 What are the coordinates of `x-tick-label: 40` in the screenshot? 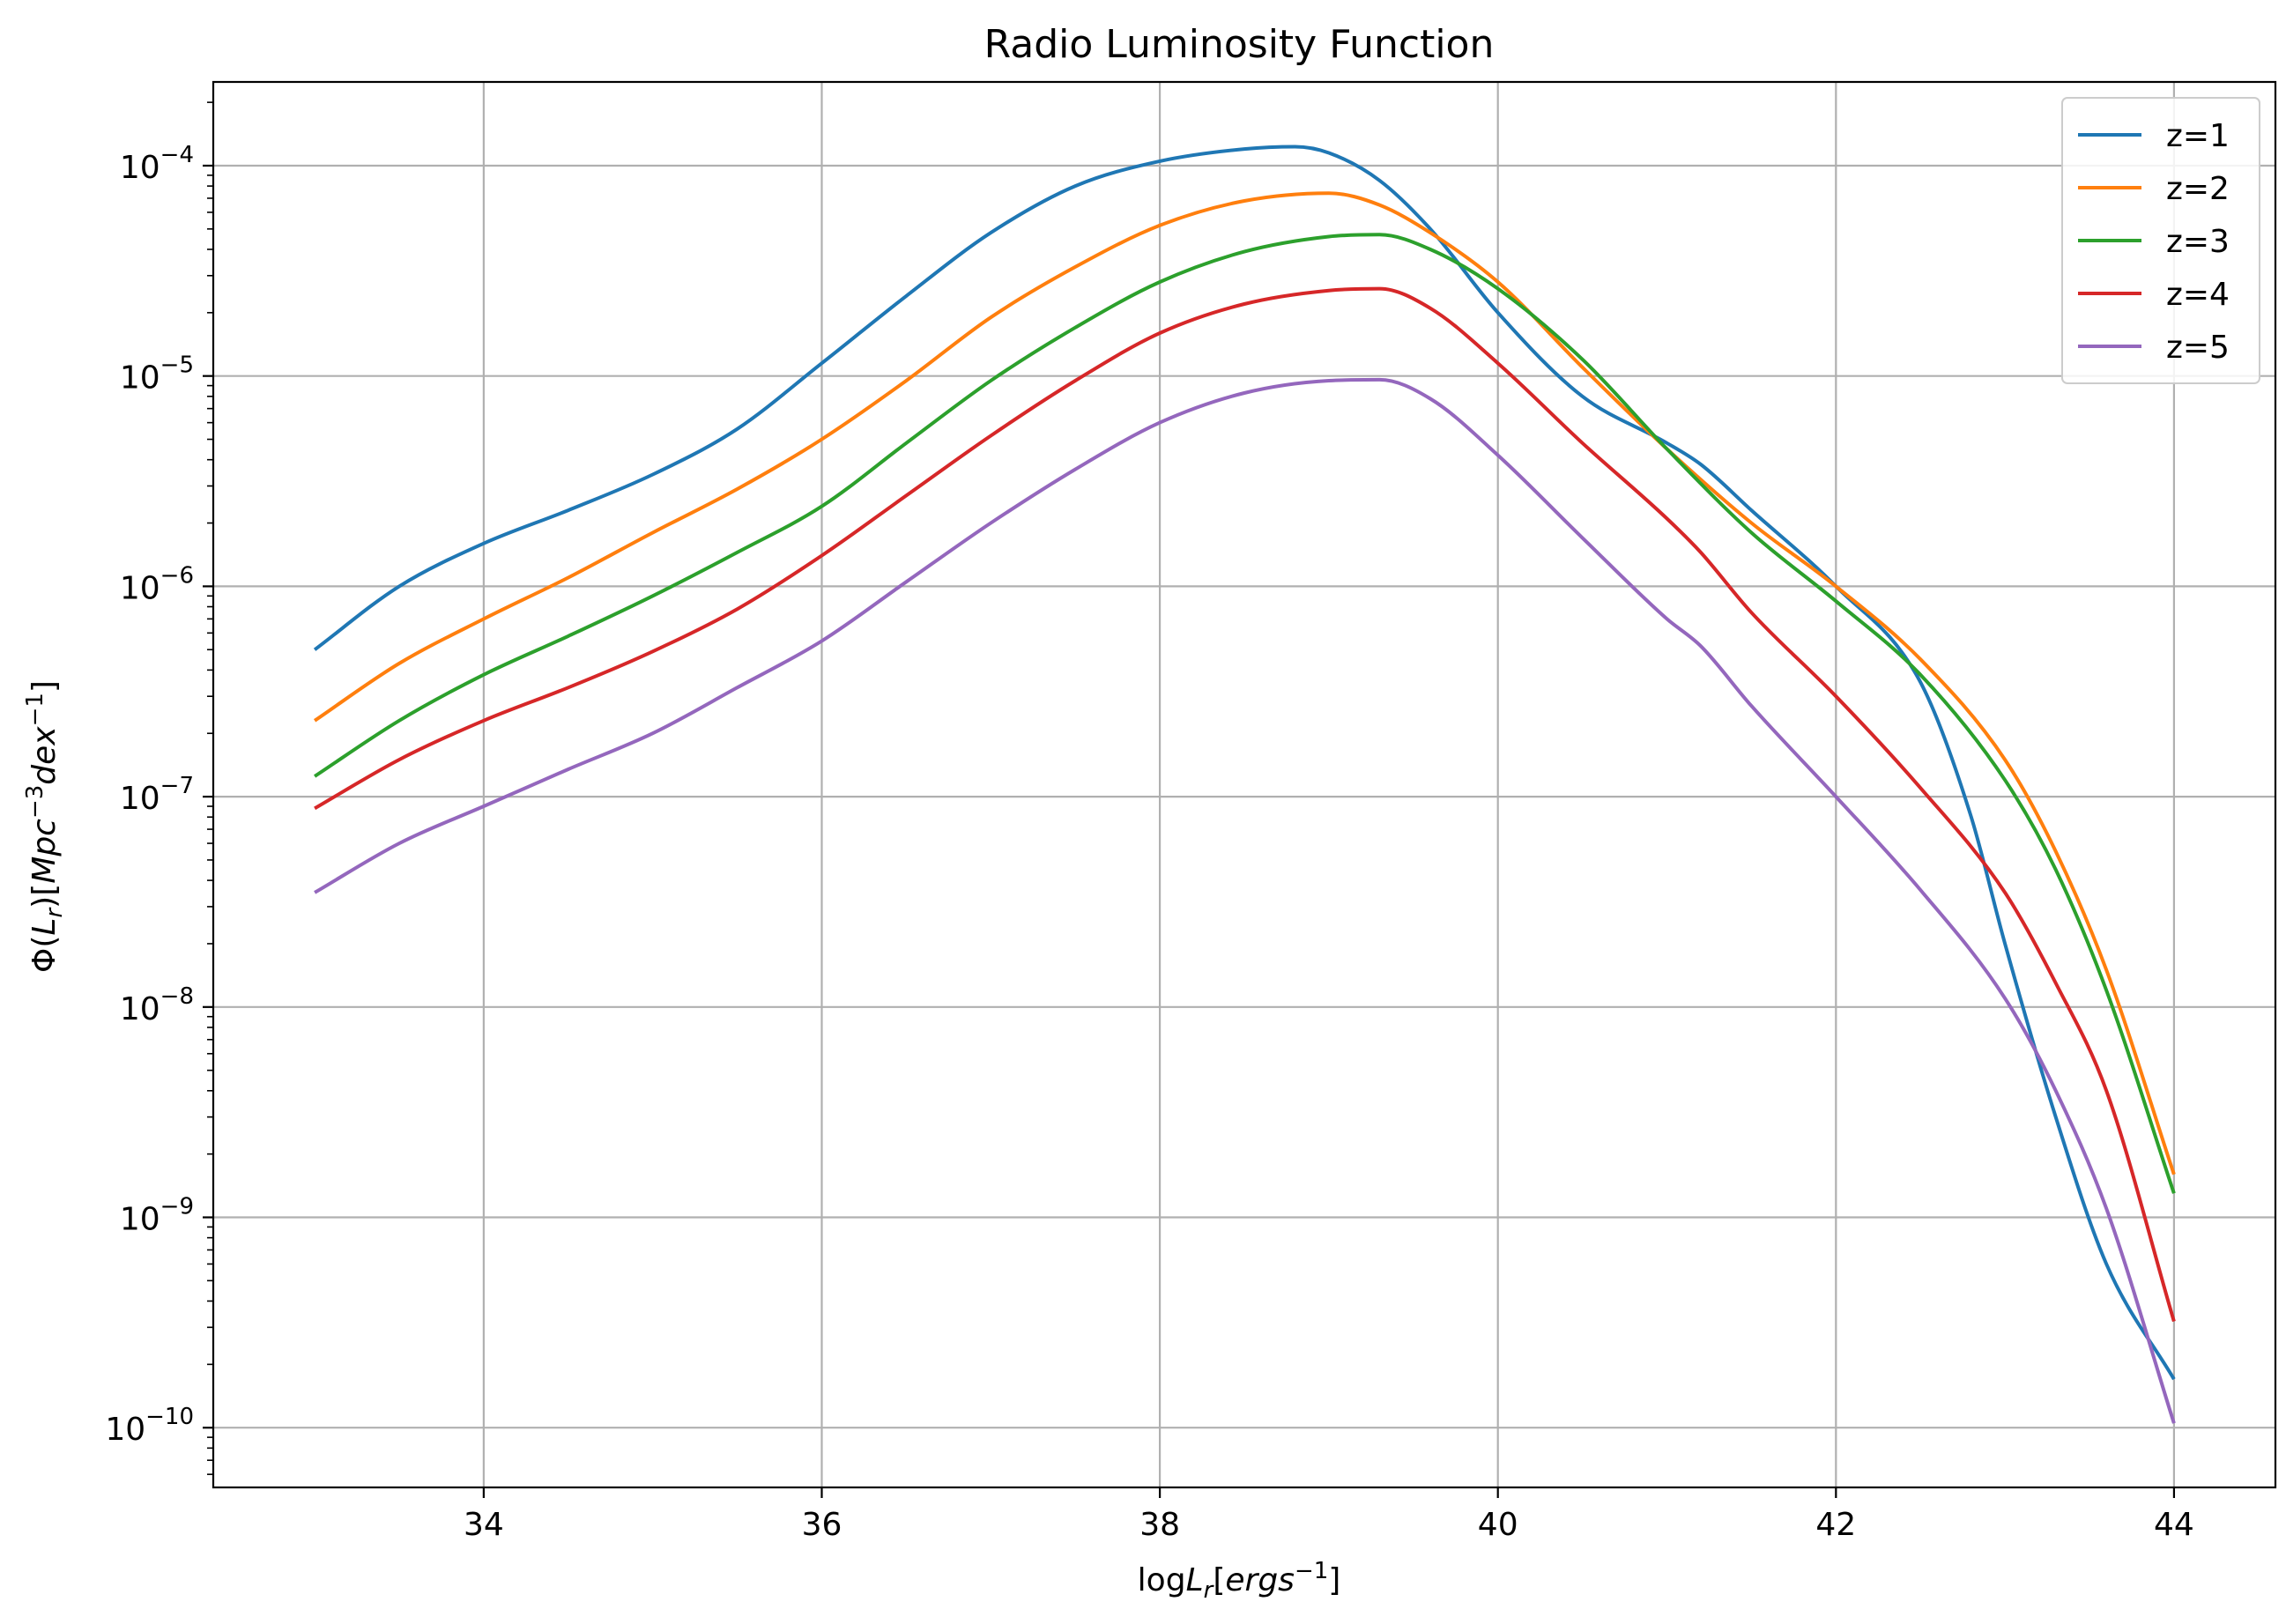 It's located at (1498, 1525).